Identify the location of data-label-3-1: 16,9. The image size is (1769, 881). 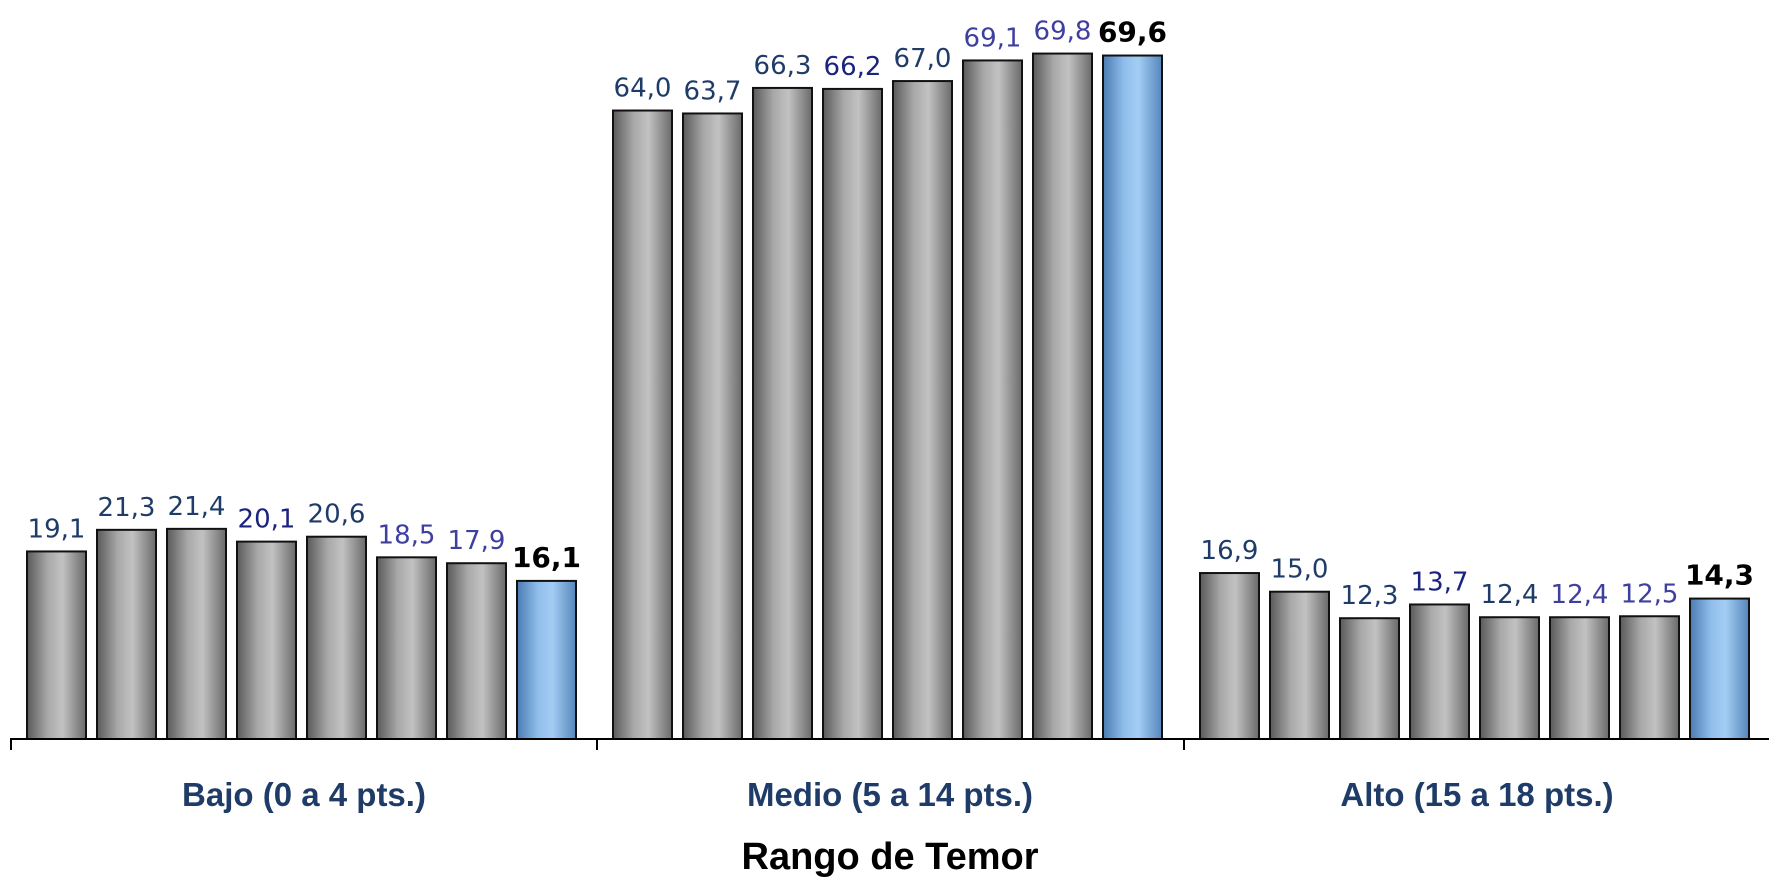
(1230, 551).